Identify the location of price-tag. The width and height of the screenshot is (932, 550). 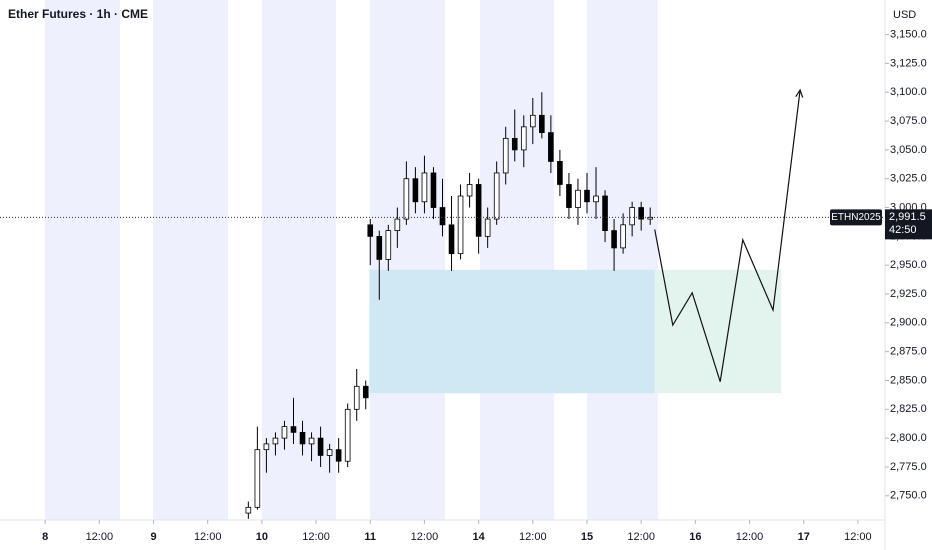
(908, 224).